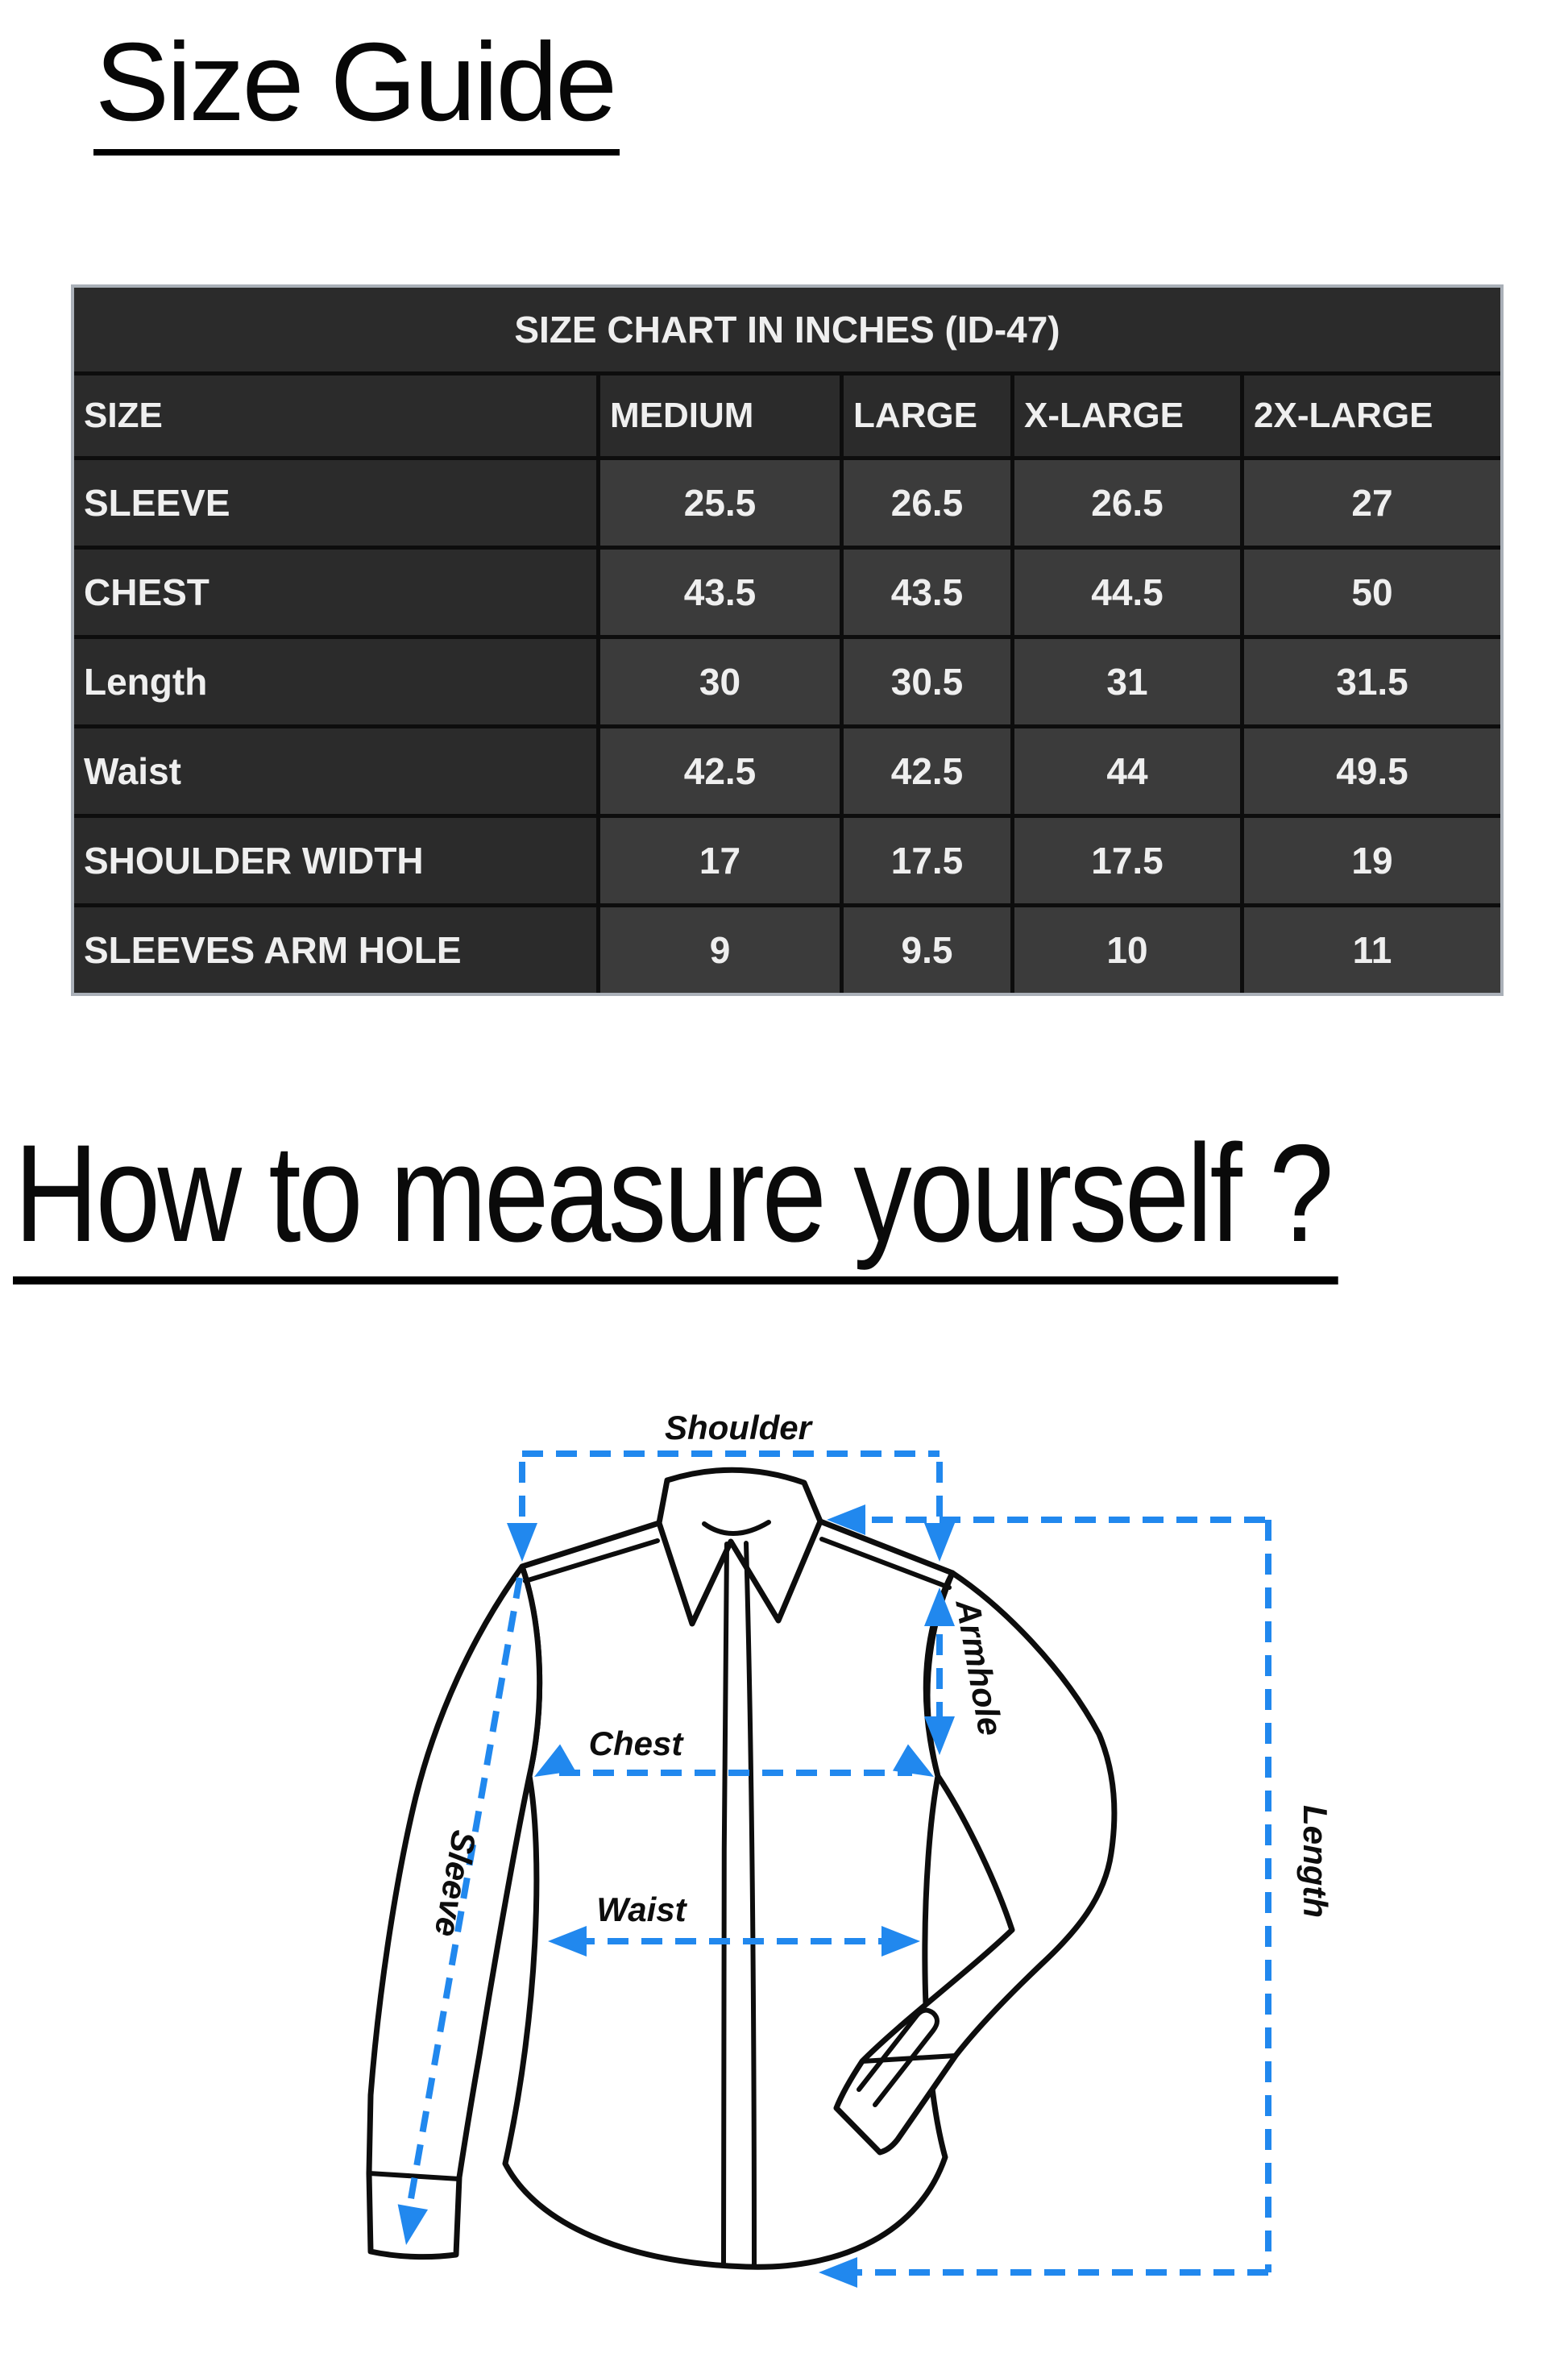 This screenshot has height=2353, width=1568. What do you see at coordinates (720, 950) in the screenshot?
I see `table-cell: 9` at bounding box center [720, 950].